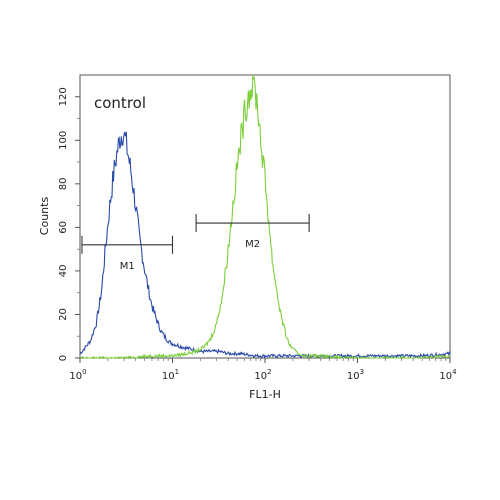 This screenshot has height=500, width=500. Describe the element at coordinates (63, 227) in the screenshot. I see `y-tick-label: 60` at that location.